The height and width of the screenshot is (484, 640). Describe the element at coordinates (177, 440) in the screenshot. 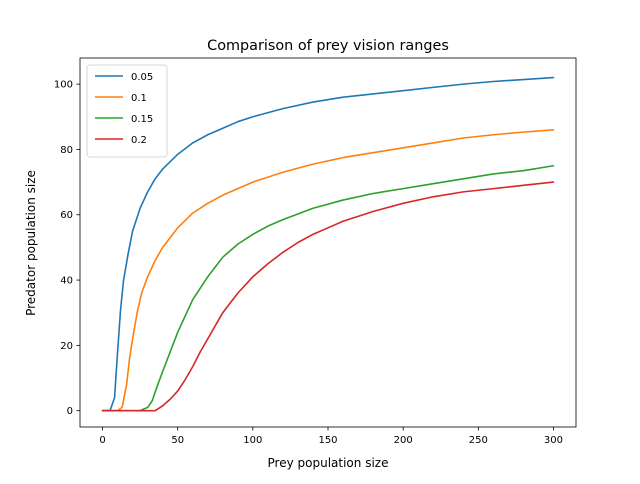

I see `x-tick-label-1: 50` at that location.